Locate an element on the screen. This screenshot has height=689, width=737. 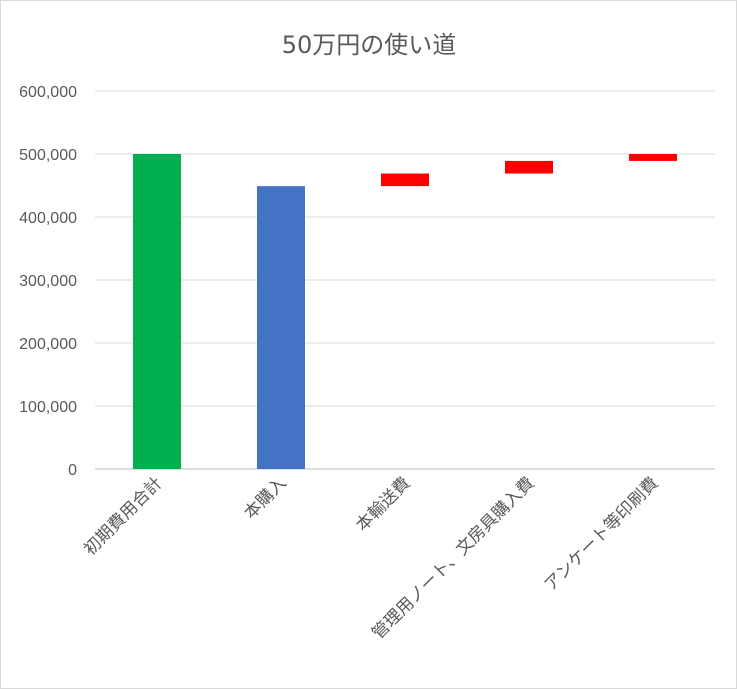
y-tick-label: 600,000 is located at coordinates (48, 92).